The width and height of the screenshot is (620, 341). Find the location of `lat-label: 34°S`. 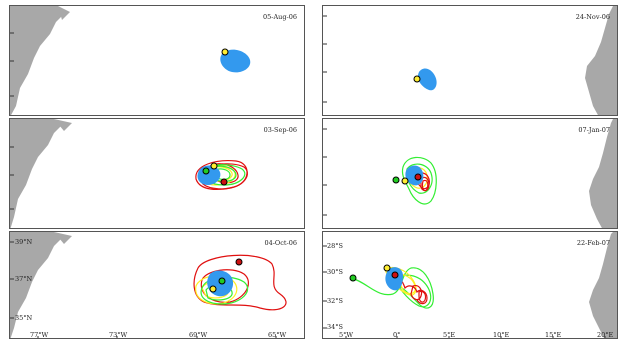

lat-label: 34°S is located at coordinates (335, 327).